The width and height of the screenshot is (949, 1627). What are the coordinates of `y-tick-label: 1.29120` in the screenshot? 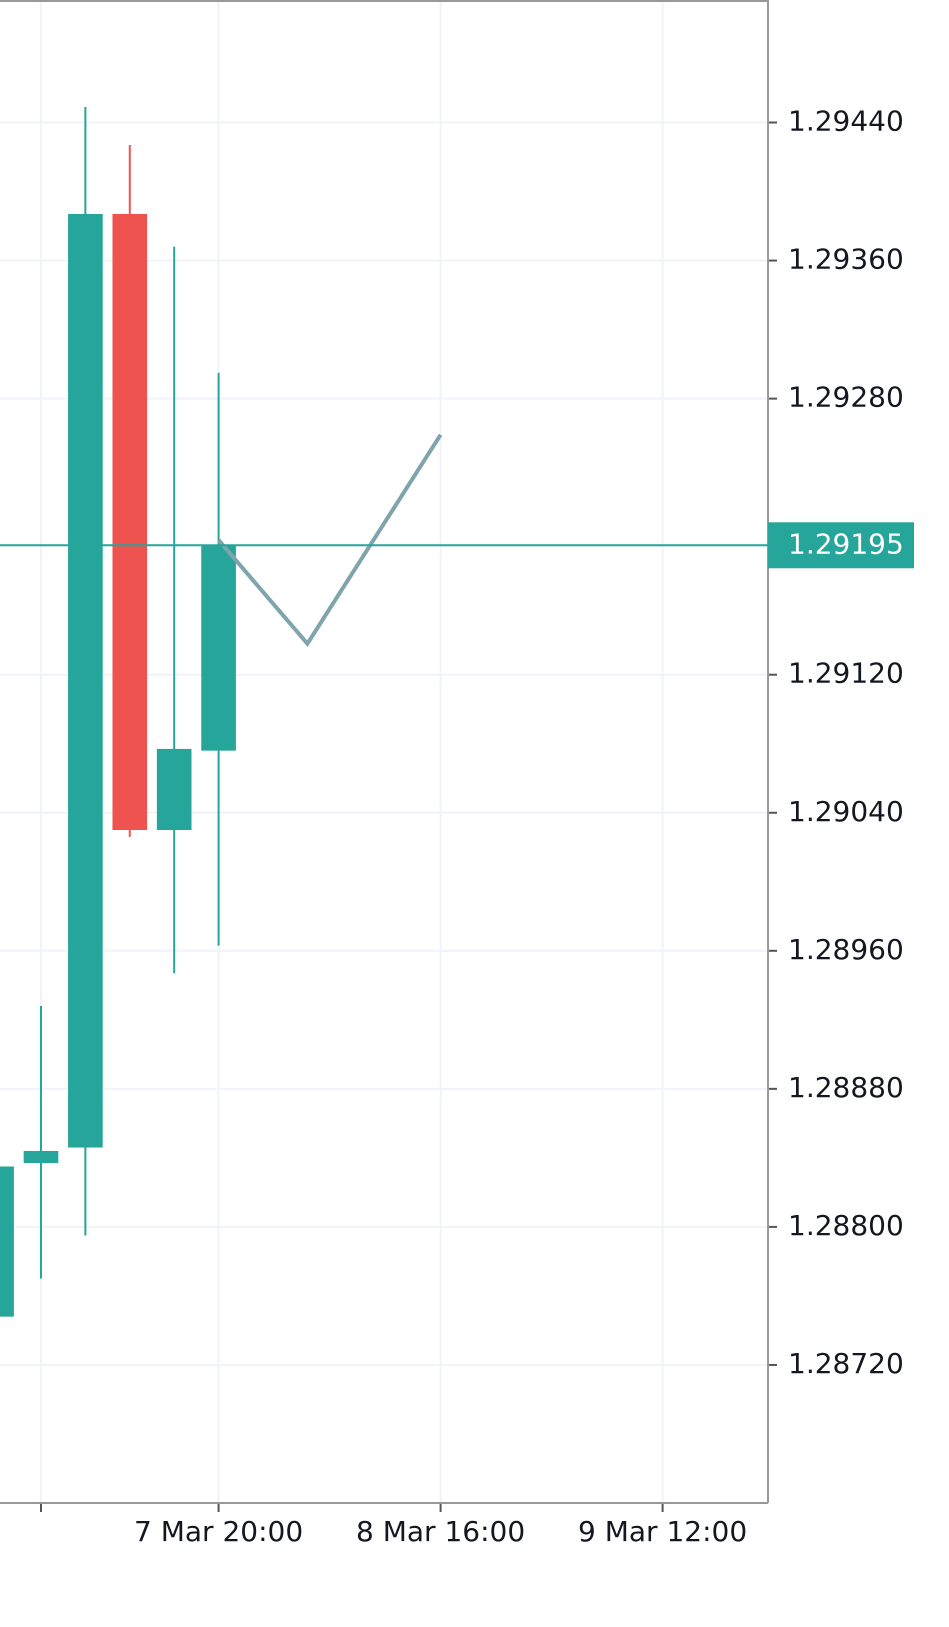 It's located at (846, 673).